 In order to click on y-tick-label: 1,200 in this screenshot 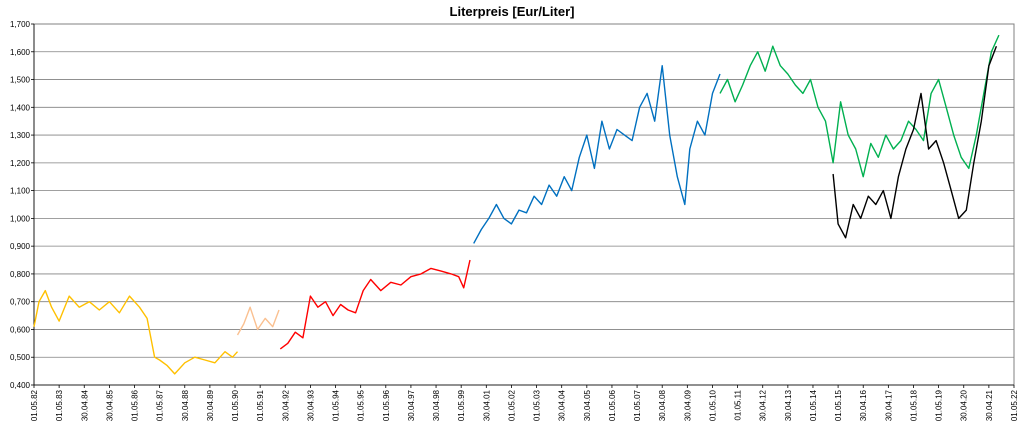, I will do `click(20, 163)`.